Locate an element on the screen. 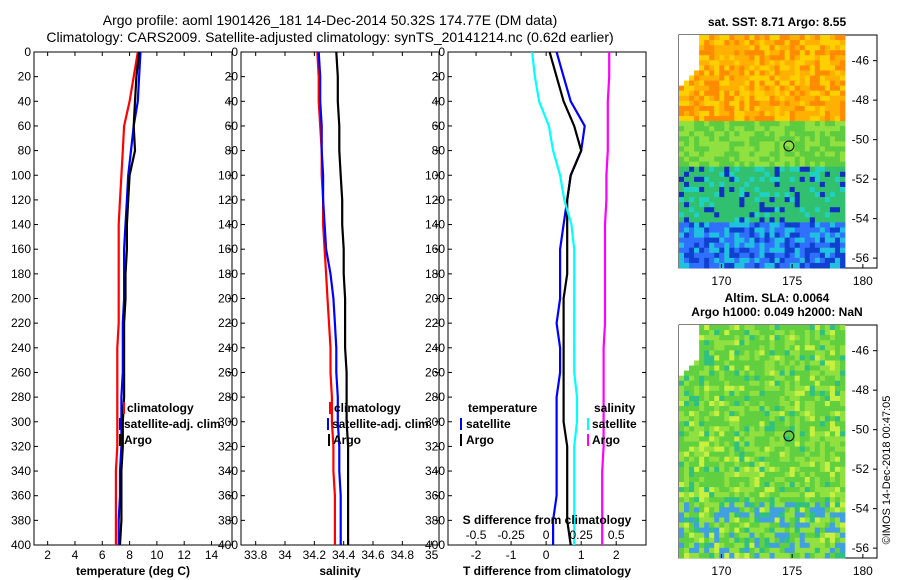  lat-tick-label: -50 is located at coordinates (861, 140).